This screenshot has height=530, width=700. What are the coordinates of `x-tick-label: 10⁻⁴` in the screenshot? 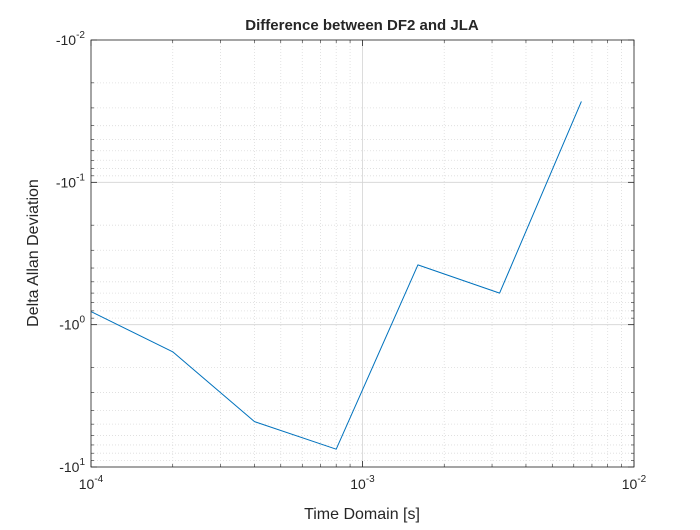 It's located at (91, 483).